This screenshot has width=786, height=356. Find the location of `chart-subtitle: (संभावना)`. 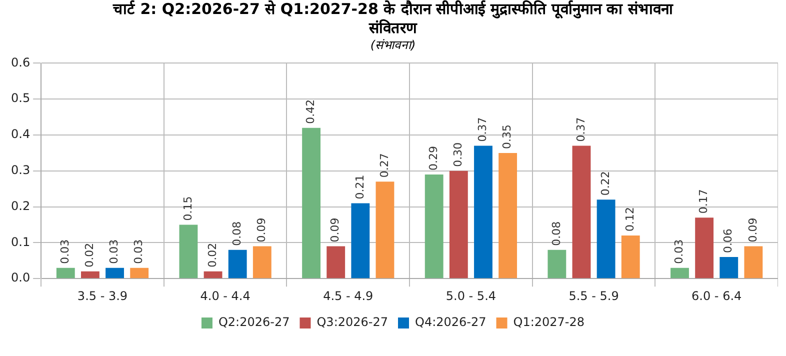

chart-subtitle: (संभावना) is located at coordinates (393, 45).